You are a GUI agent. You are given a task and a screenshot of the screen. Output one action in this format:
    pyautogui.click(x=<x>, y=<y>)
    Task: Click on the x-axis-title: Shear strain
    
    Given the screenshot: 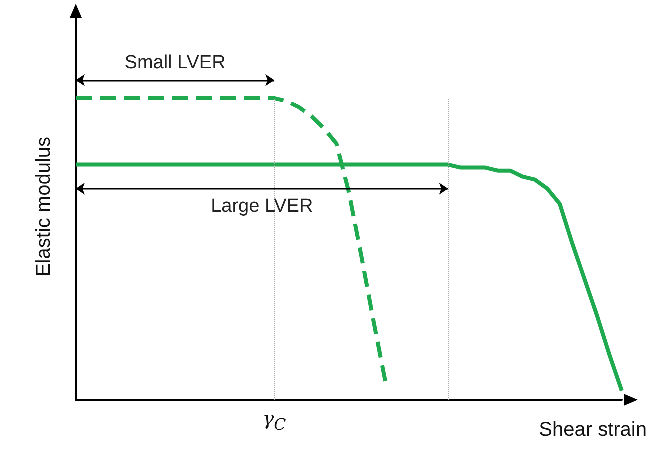 What is the action you would take?
    pyautogui.click(x=593, y=430)
    